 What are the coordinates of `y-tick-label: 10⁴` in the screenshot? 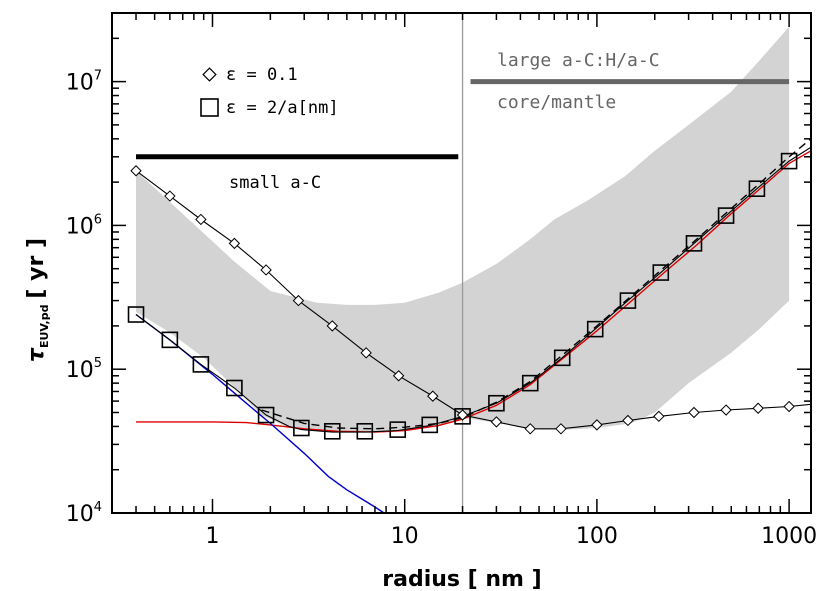 It's located at (84, 513).